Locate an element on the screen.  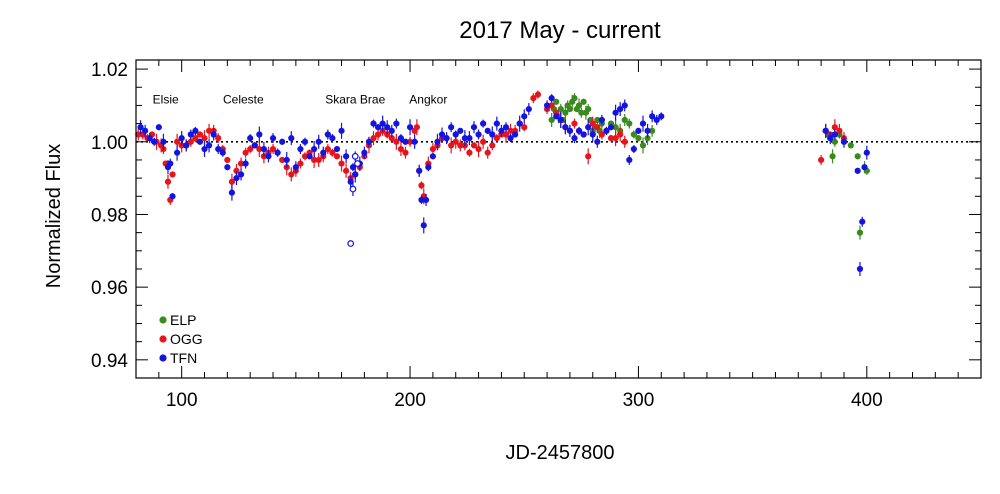
annotation-label: Celeste is located at coordinates (243, 100).